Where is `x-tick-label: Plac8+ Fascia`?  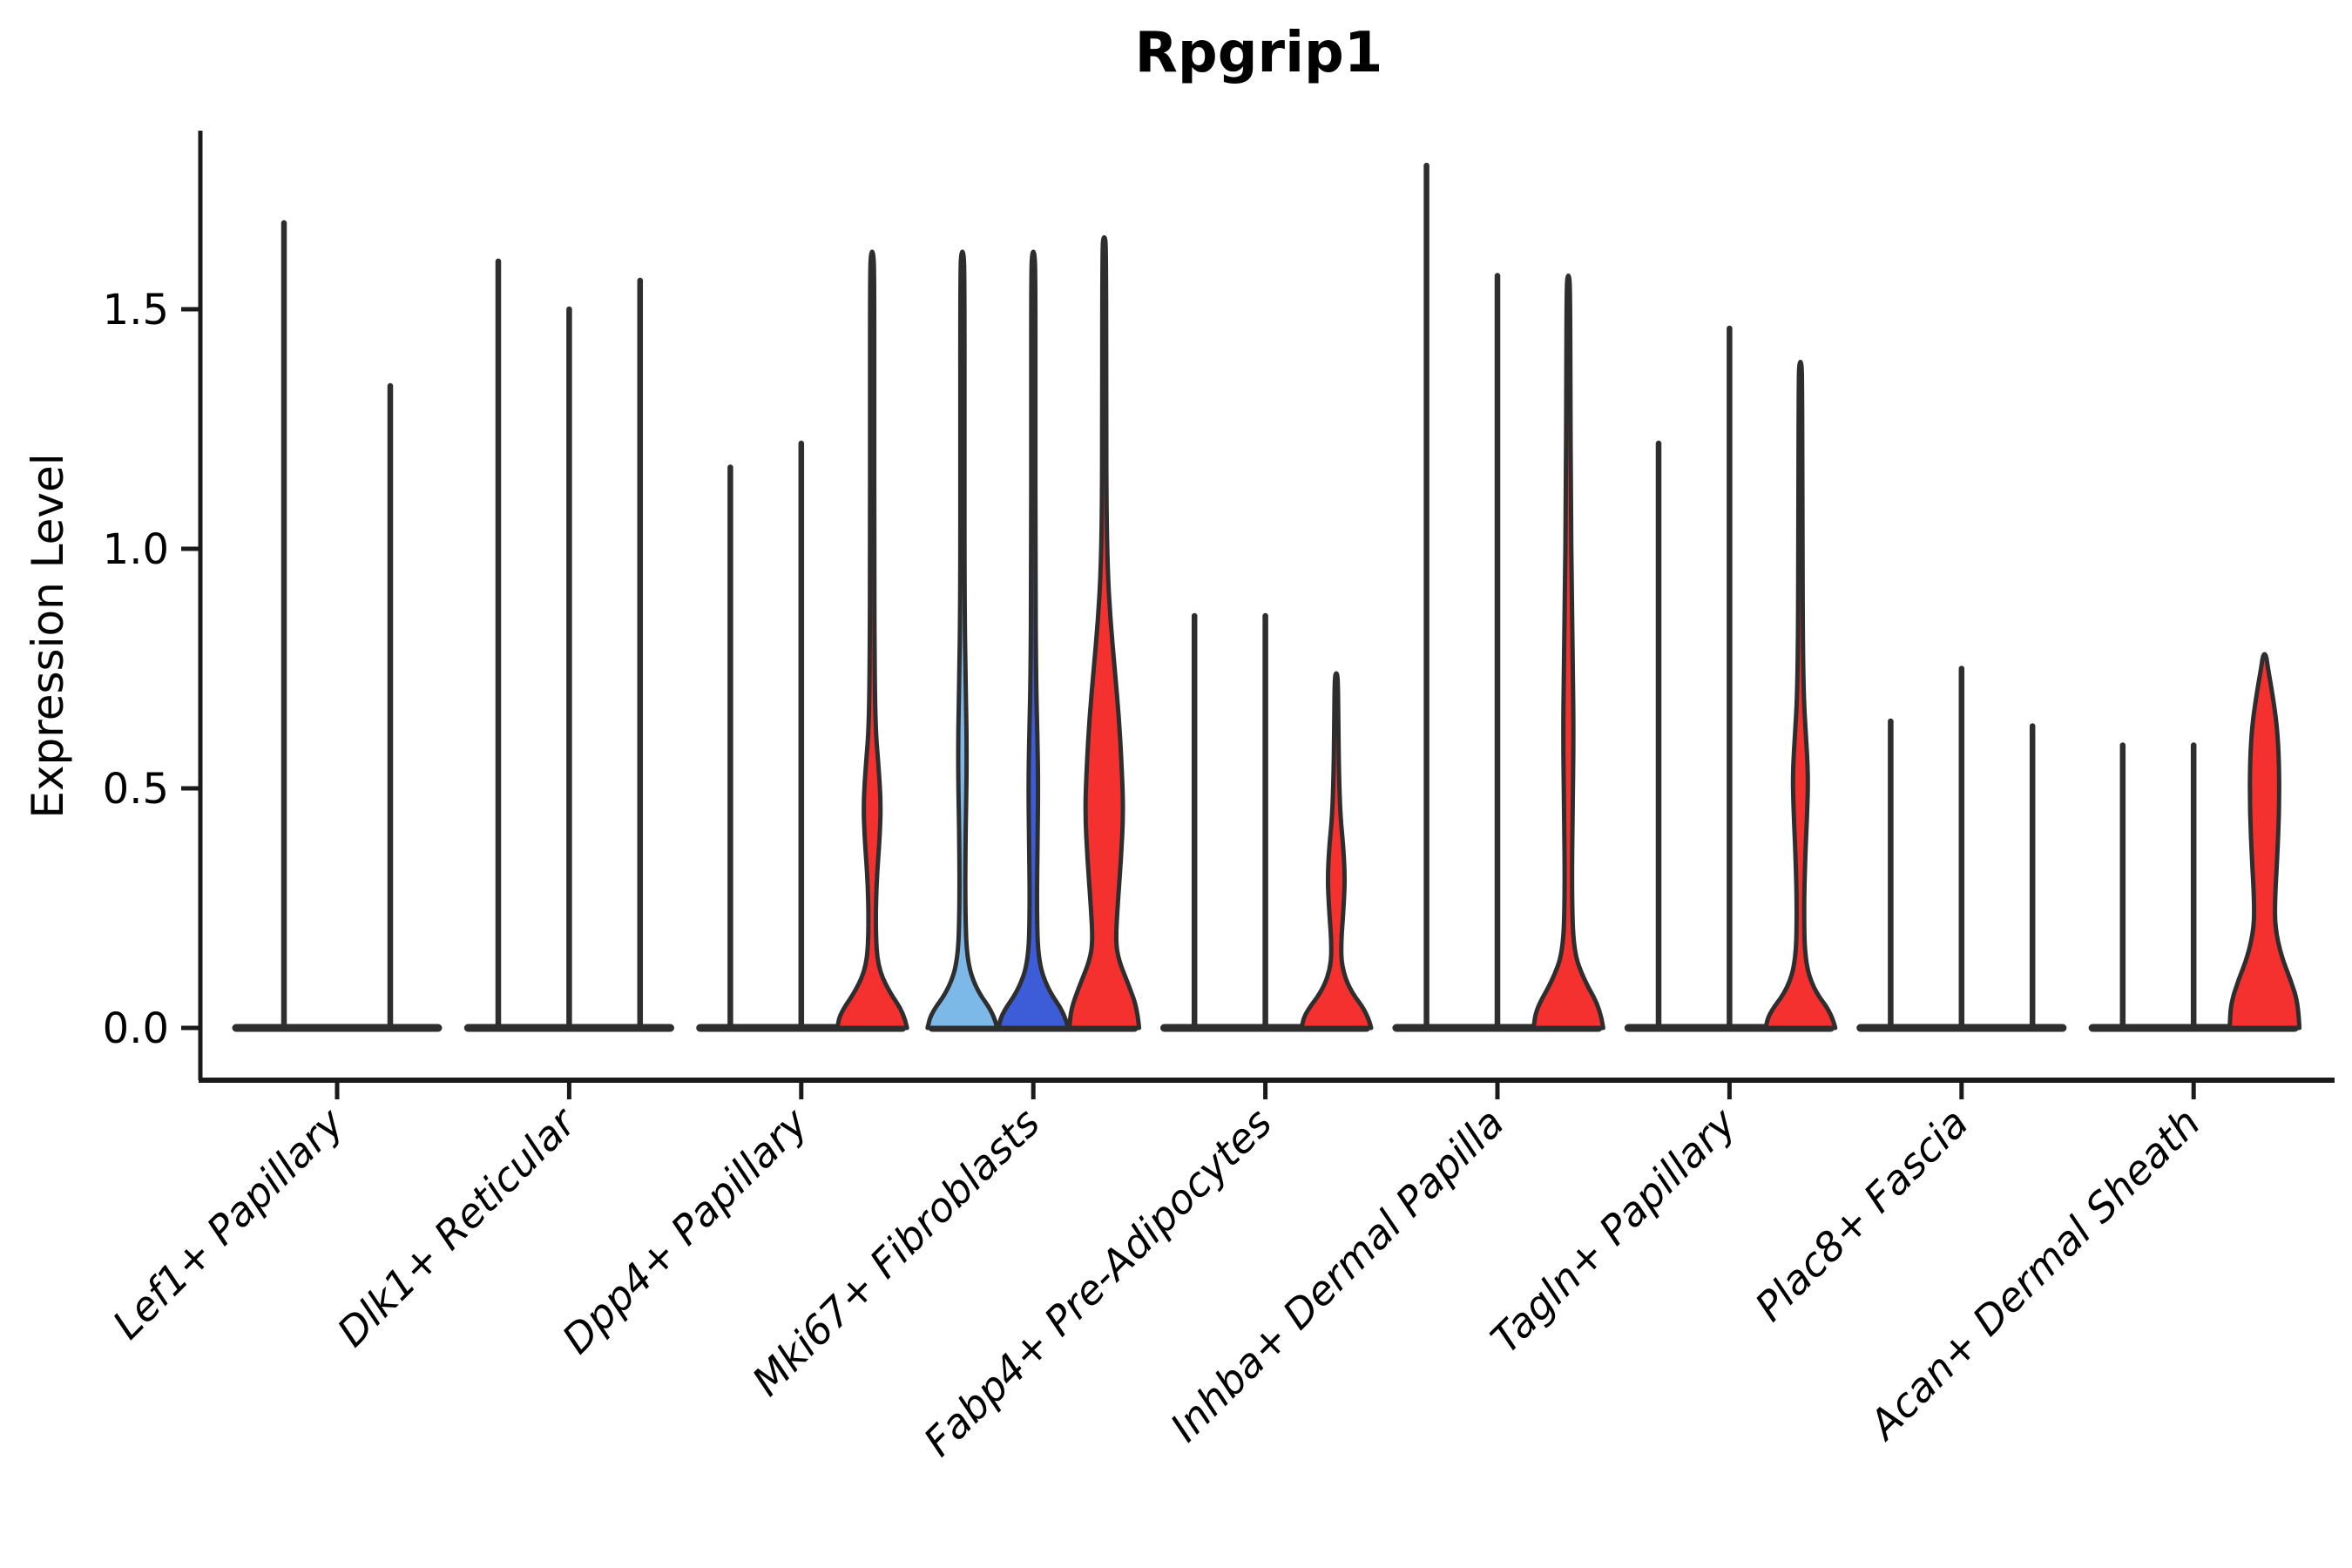 x-tick-label: Plac8+ Fascia is located at coordinates (1861, 1214).